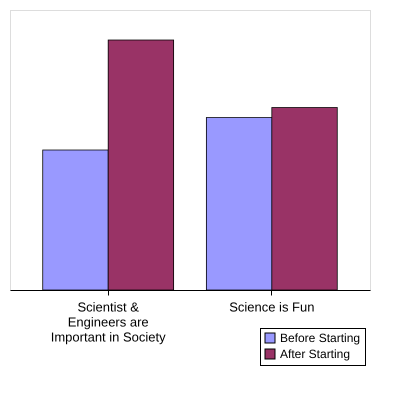 This screenshot has width=412, height=406. What do you see at coordinates (320, 338) in the screenshot?
I see `legend-label: Before Starting` at bounding box center [320, 338].